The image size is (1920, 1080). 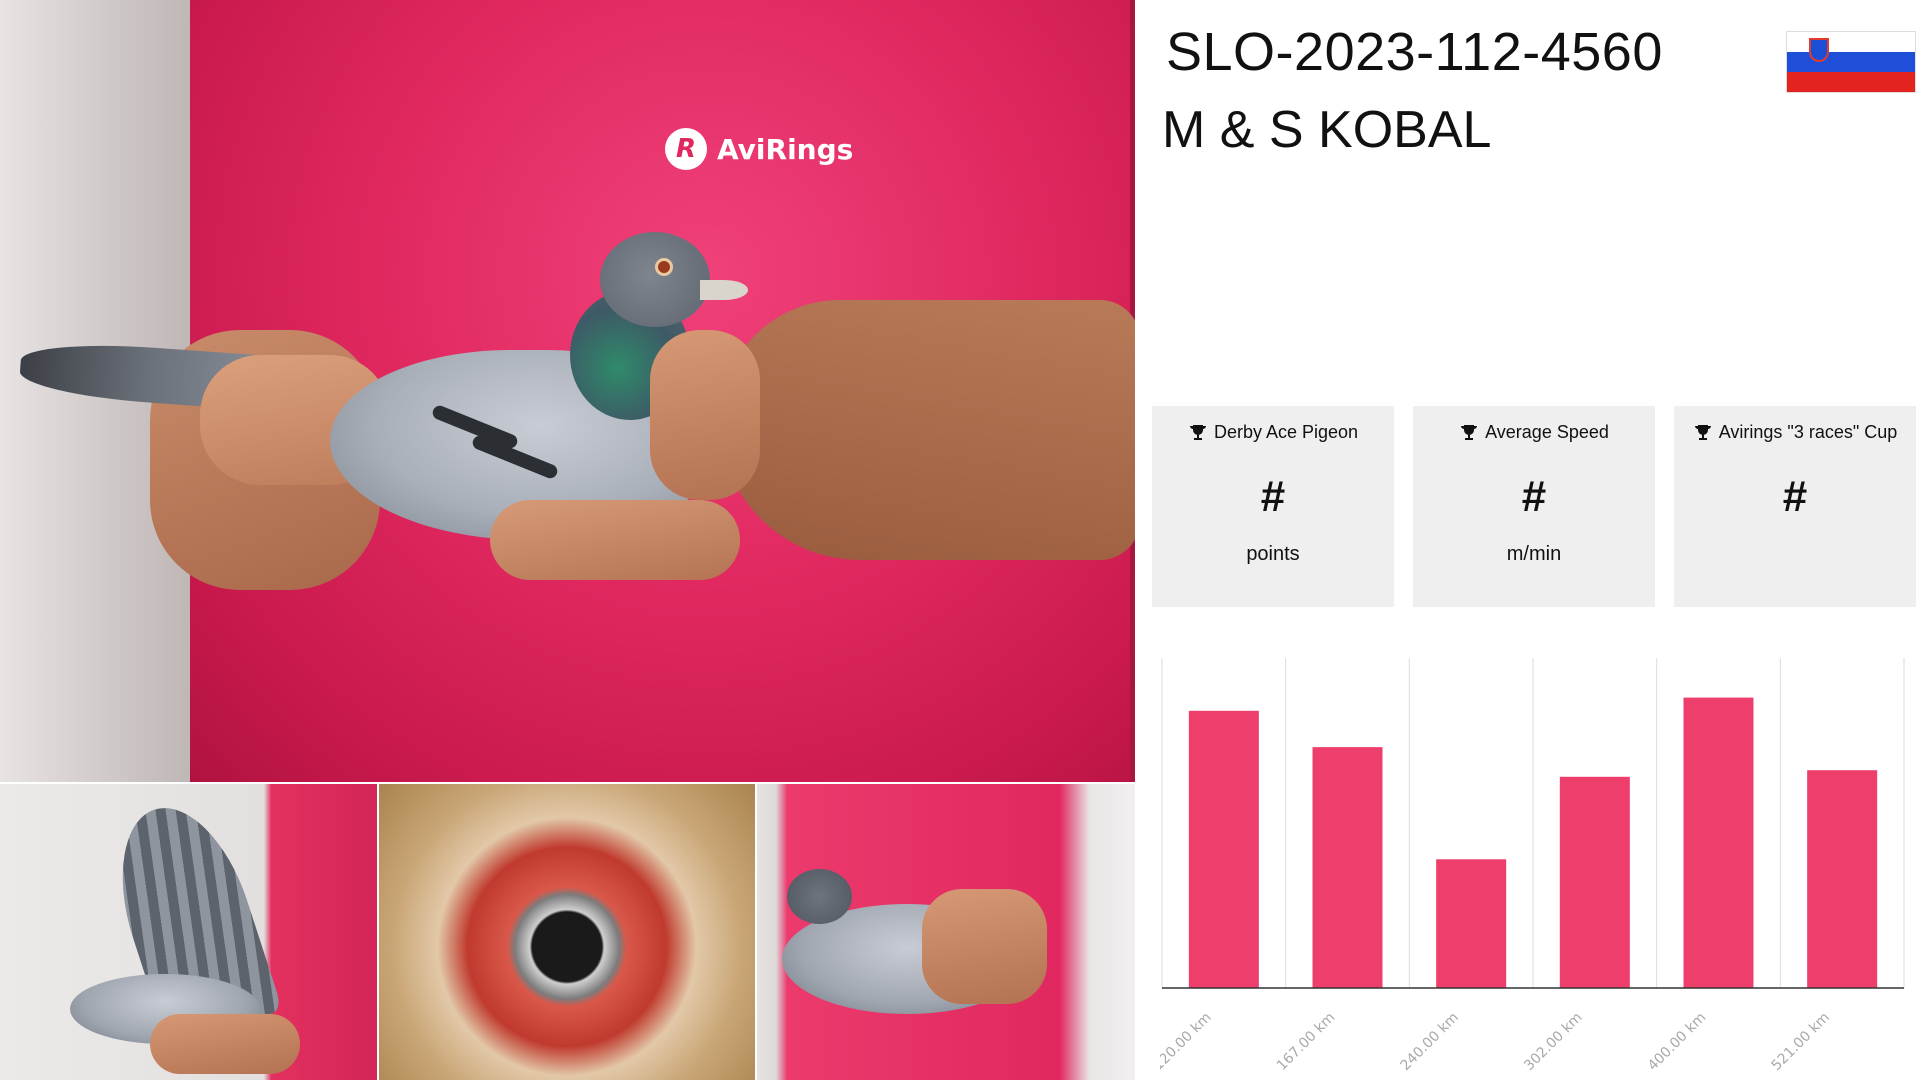 I want to click on flag-band-red, so click(x=1851, y=81).